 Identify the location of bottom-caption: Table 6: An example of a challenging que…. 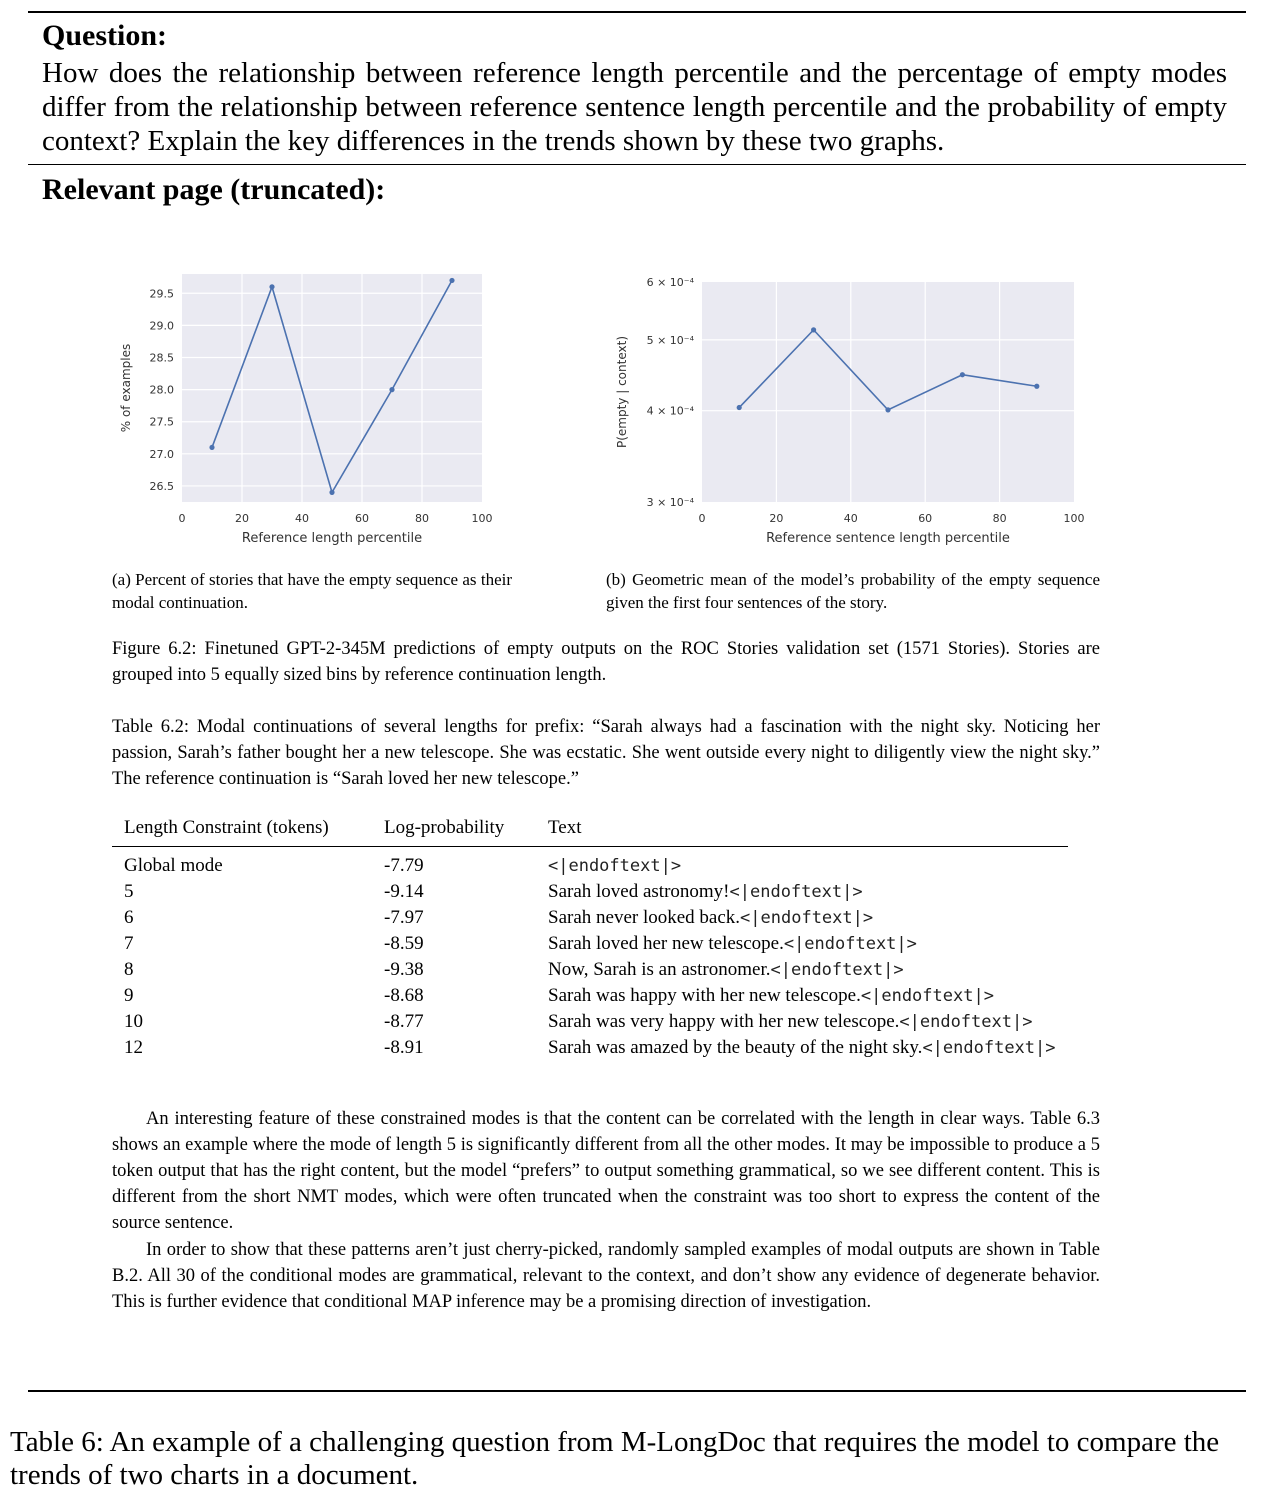
(615, 1458).